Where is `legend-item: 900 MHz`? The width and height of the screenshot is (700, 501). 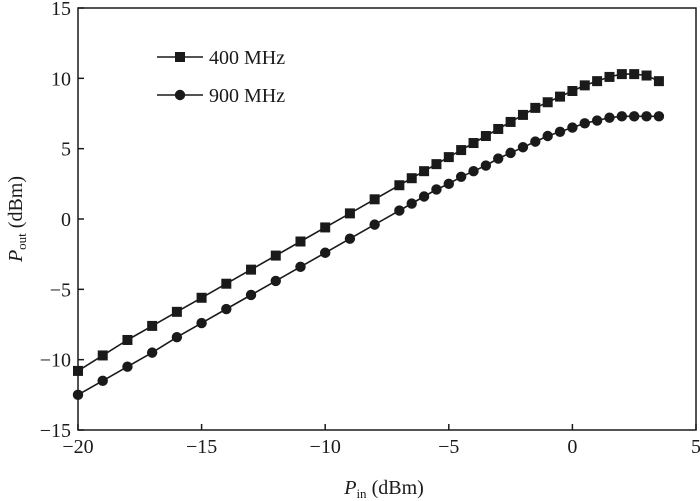
legend-item: 900 MHz is located at coordinates (221, 96).